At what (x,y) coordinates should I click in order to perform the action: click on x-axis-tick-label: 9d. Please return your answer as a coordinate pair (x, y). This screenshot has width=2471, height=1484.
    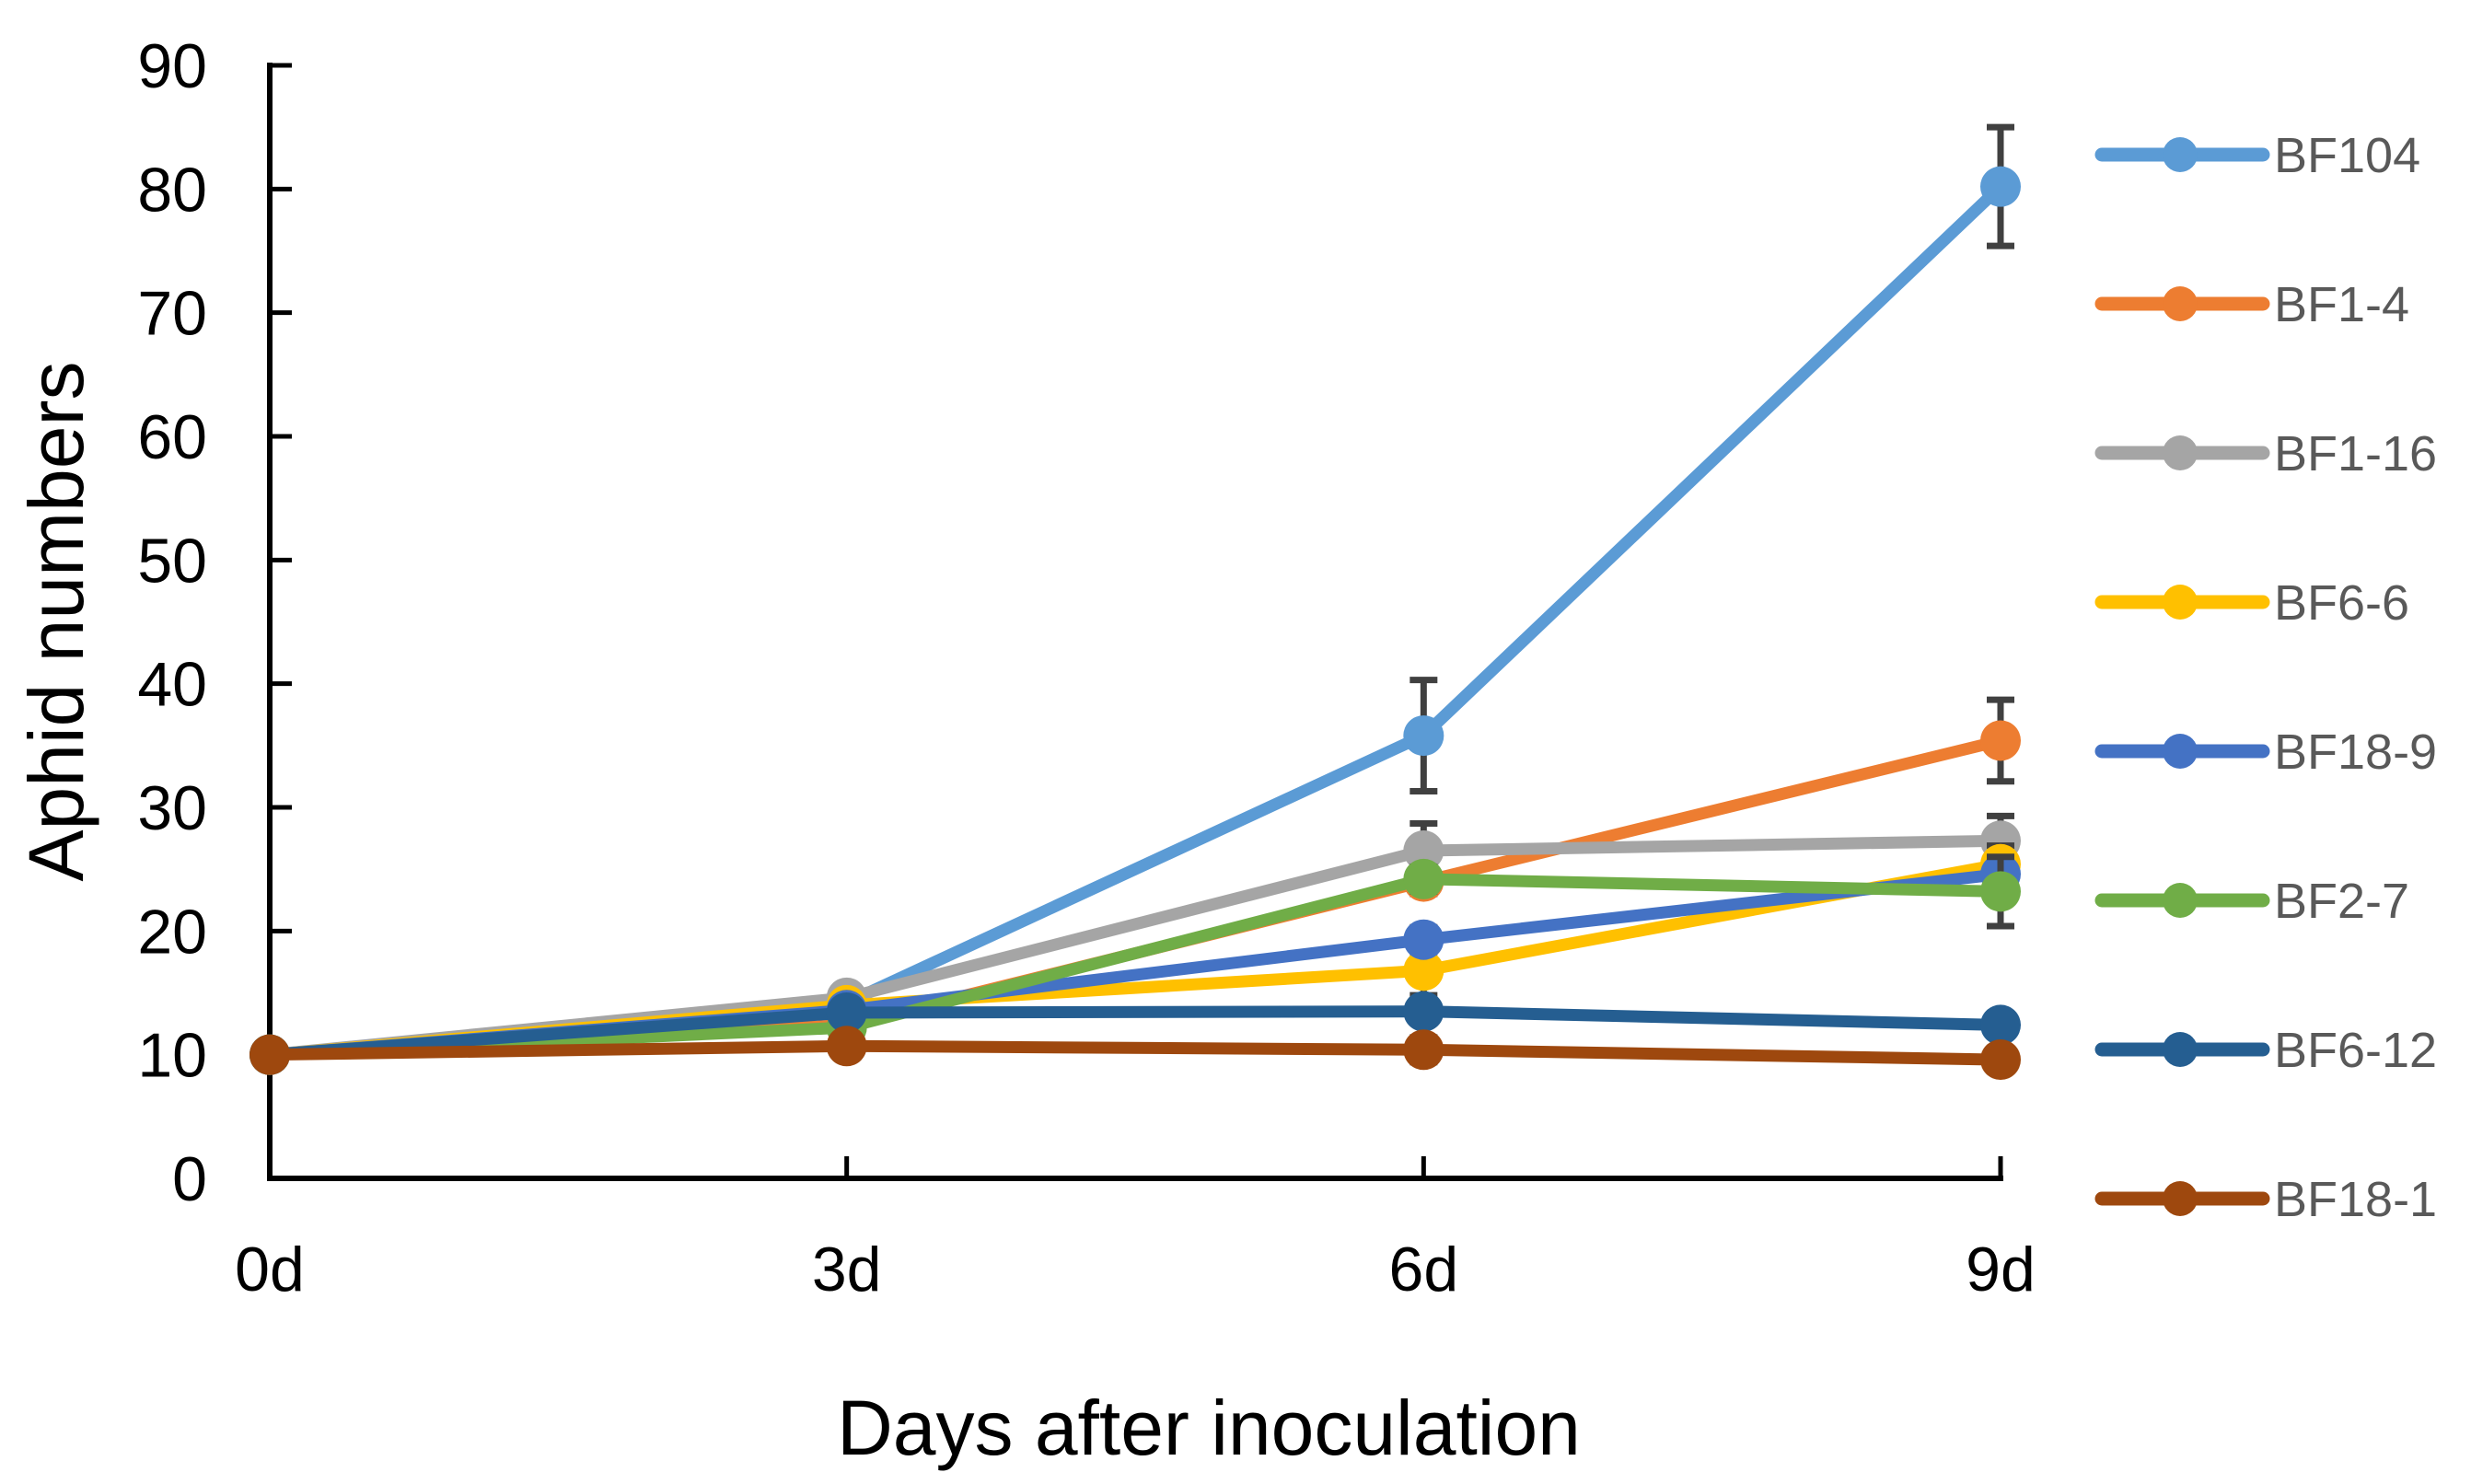
    Looking at the image, I should click on (2001, 1269).